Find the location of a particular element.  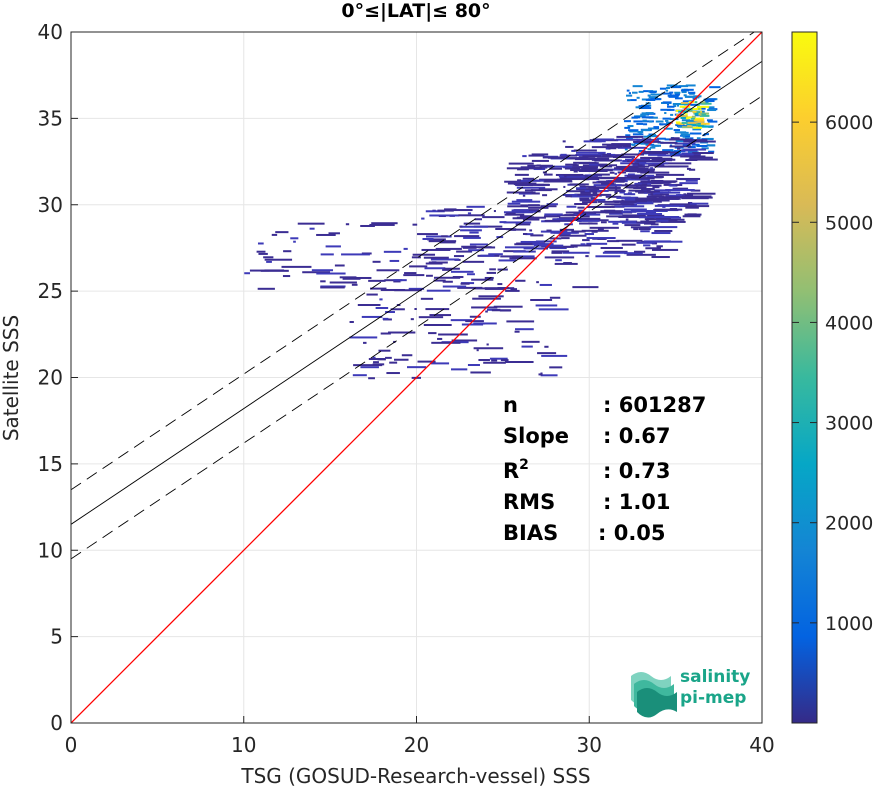

stat-value: : 0.73 is located at coordinates (637, 471).